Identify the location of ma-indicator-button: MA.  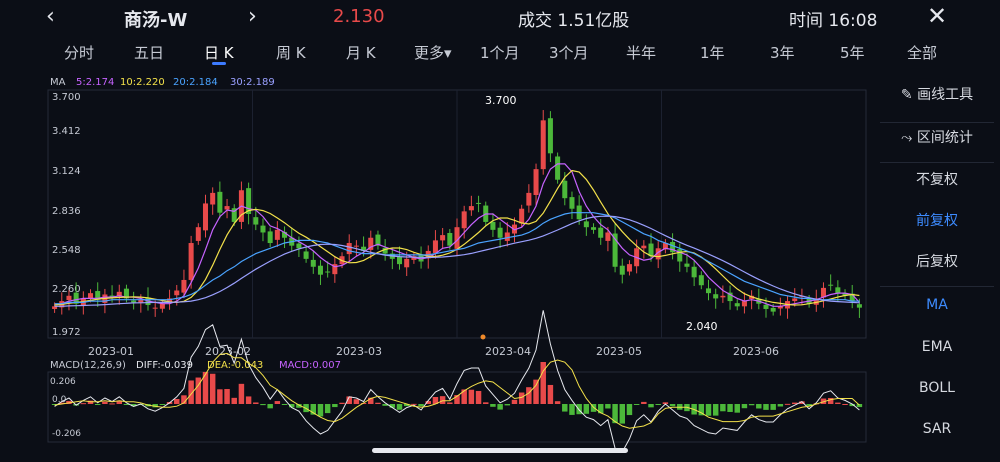
(937, 305).